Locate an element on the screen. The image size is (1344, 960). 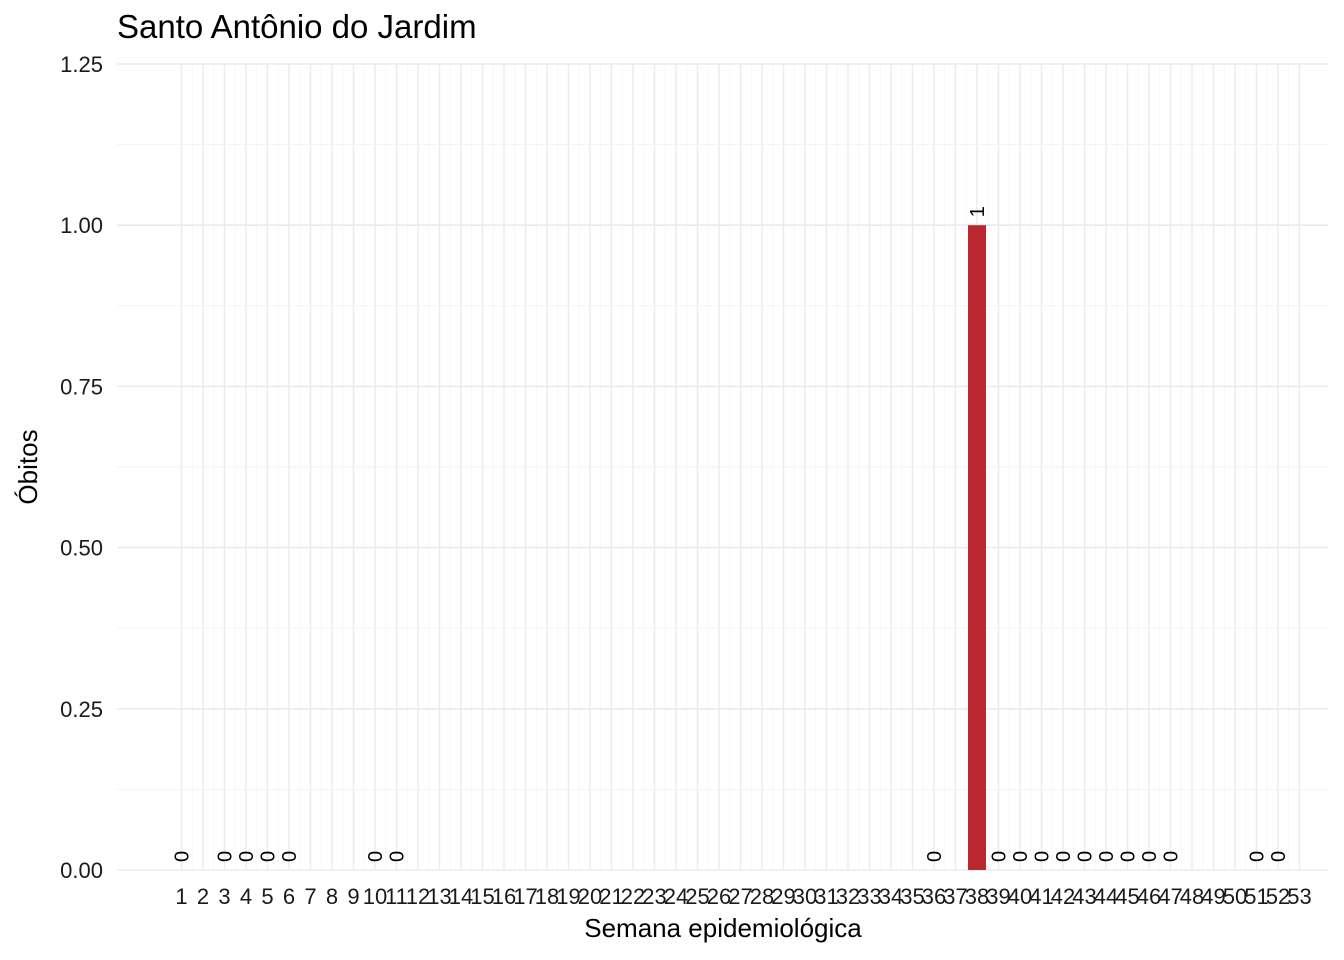
x-tick-label: 3 is located at coordinates (224, 896).